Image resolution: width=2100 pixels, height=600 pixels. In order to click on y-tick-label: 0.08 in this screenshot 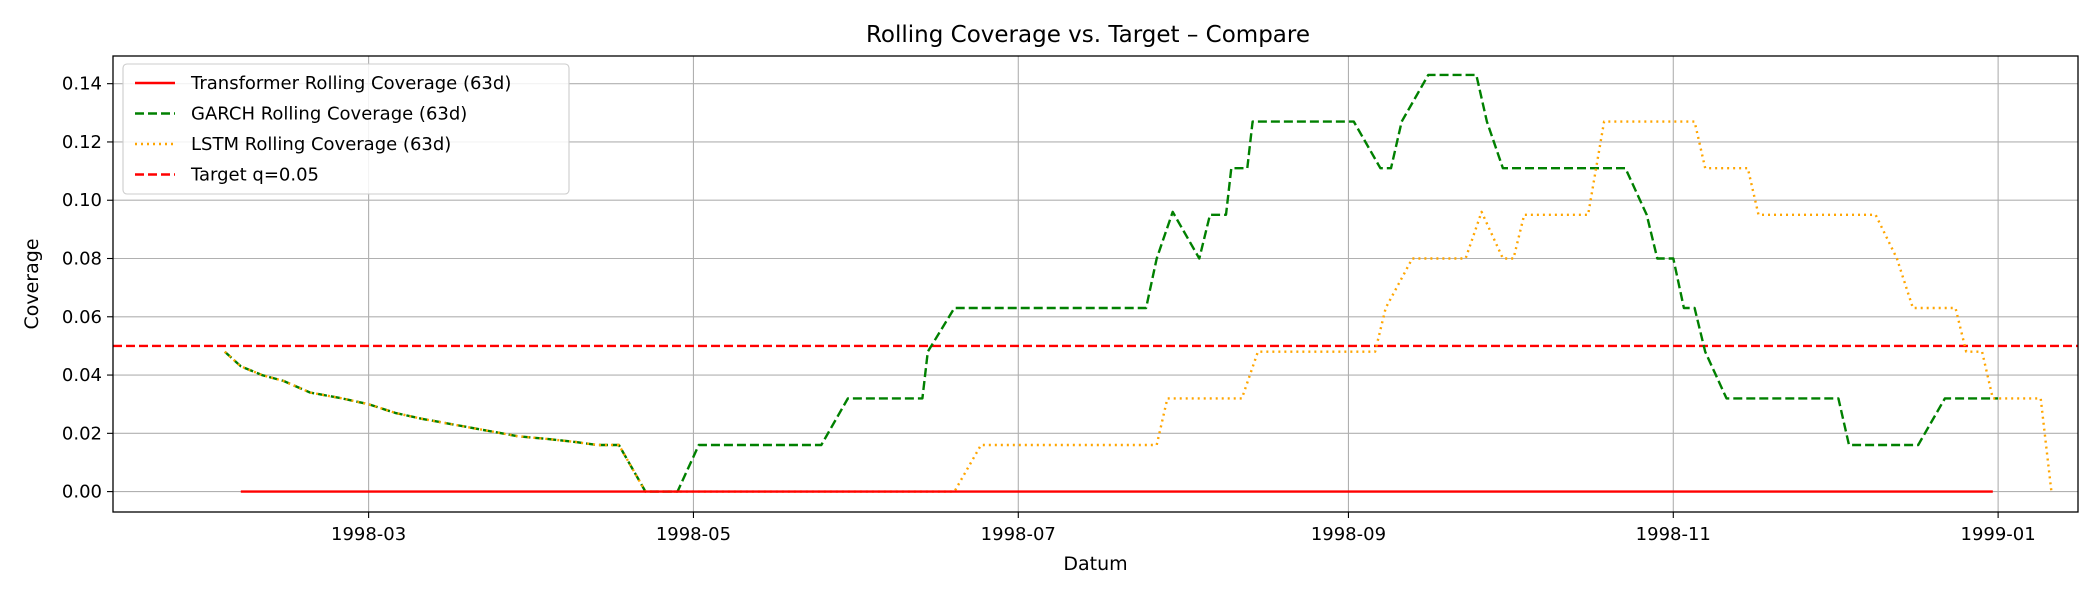, I will do `click(82, 259)`.